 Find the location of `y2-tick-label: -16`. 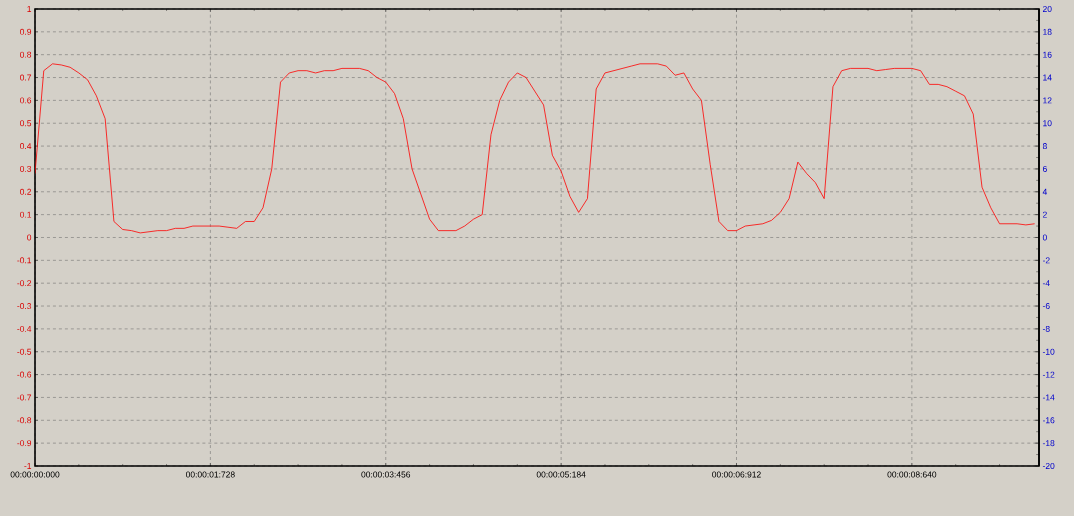

y2-tick-label: -16 is located at coordinates (1048, 420).